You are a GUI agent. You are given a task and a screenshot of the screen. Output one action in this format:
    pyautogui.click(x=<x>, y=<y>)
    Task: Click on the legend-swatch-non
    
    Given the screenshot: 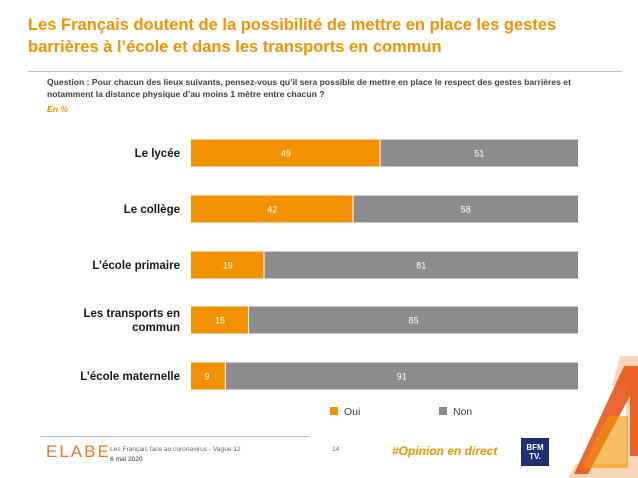 What is the action you would take?
    pyautogui.click(x=443, y=411)
    